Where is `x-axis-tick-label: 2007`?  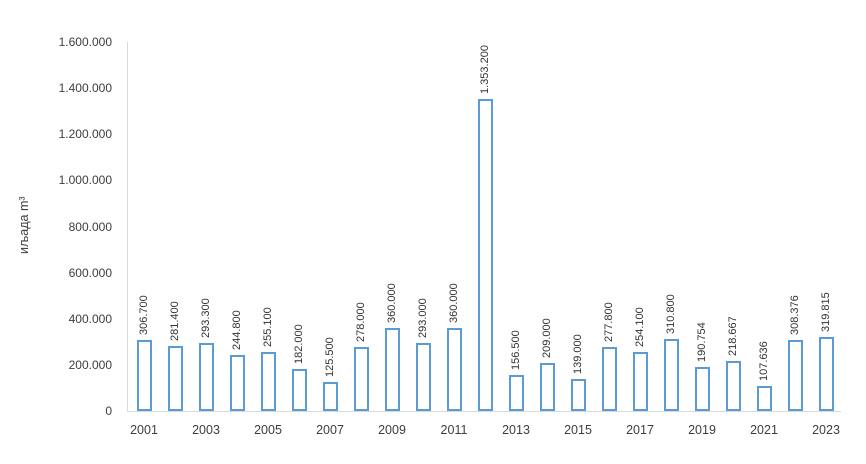
x-axis-tick-label: 2007 is located at coordinates (330, 430).